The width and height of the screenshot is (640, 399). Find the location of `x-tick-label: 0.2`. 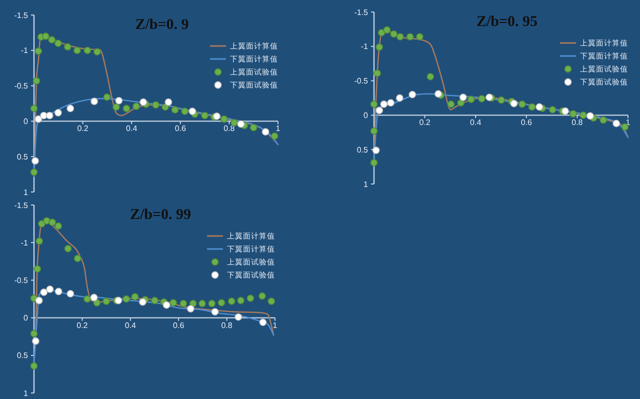

x-tick-label: 0.2 is located at coordinates (83, 129).